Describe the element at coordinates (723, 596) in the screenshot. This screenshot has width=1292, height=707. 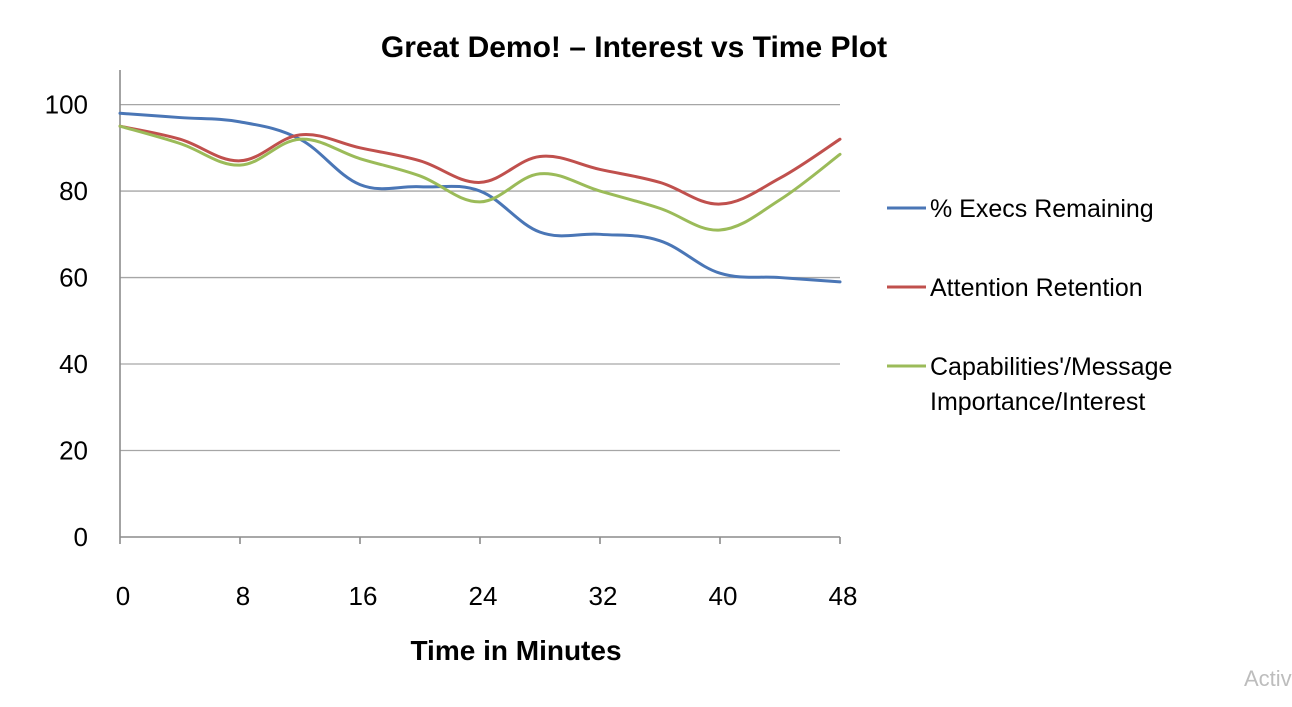
I see `x-tick-label: 40` at that location.